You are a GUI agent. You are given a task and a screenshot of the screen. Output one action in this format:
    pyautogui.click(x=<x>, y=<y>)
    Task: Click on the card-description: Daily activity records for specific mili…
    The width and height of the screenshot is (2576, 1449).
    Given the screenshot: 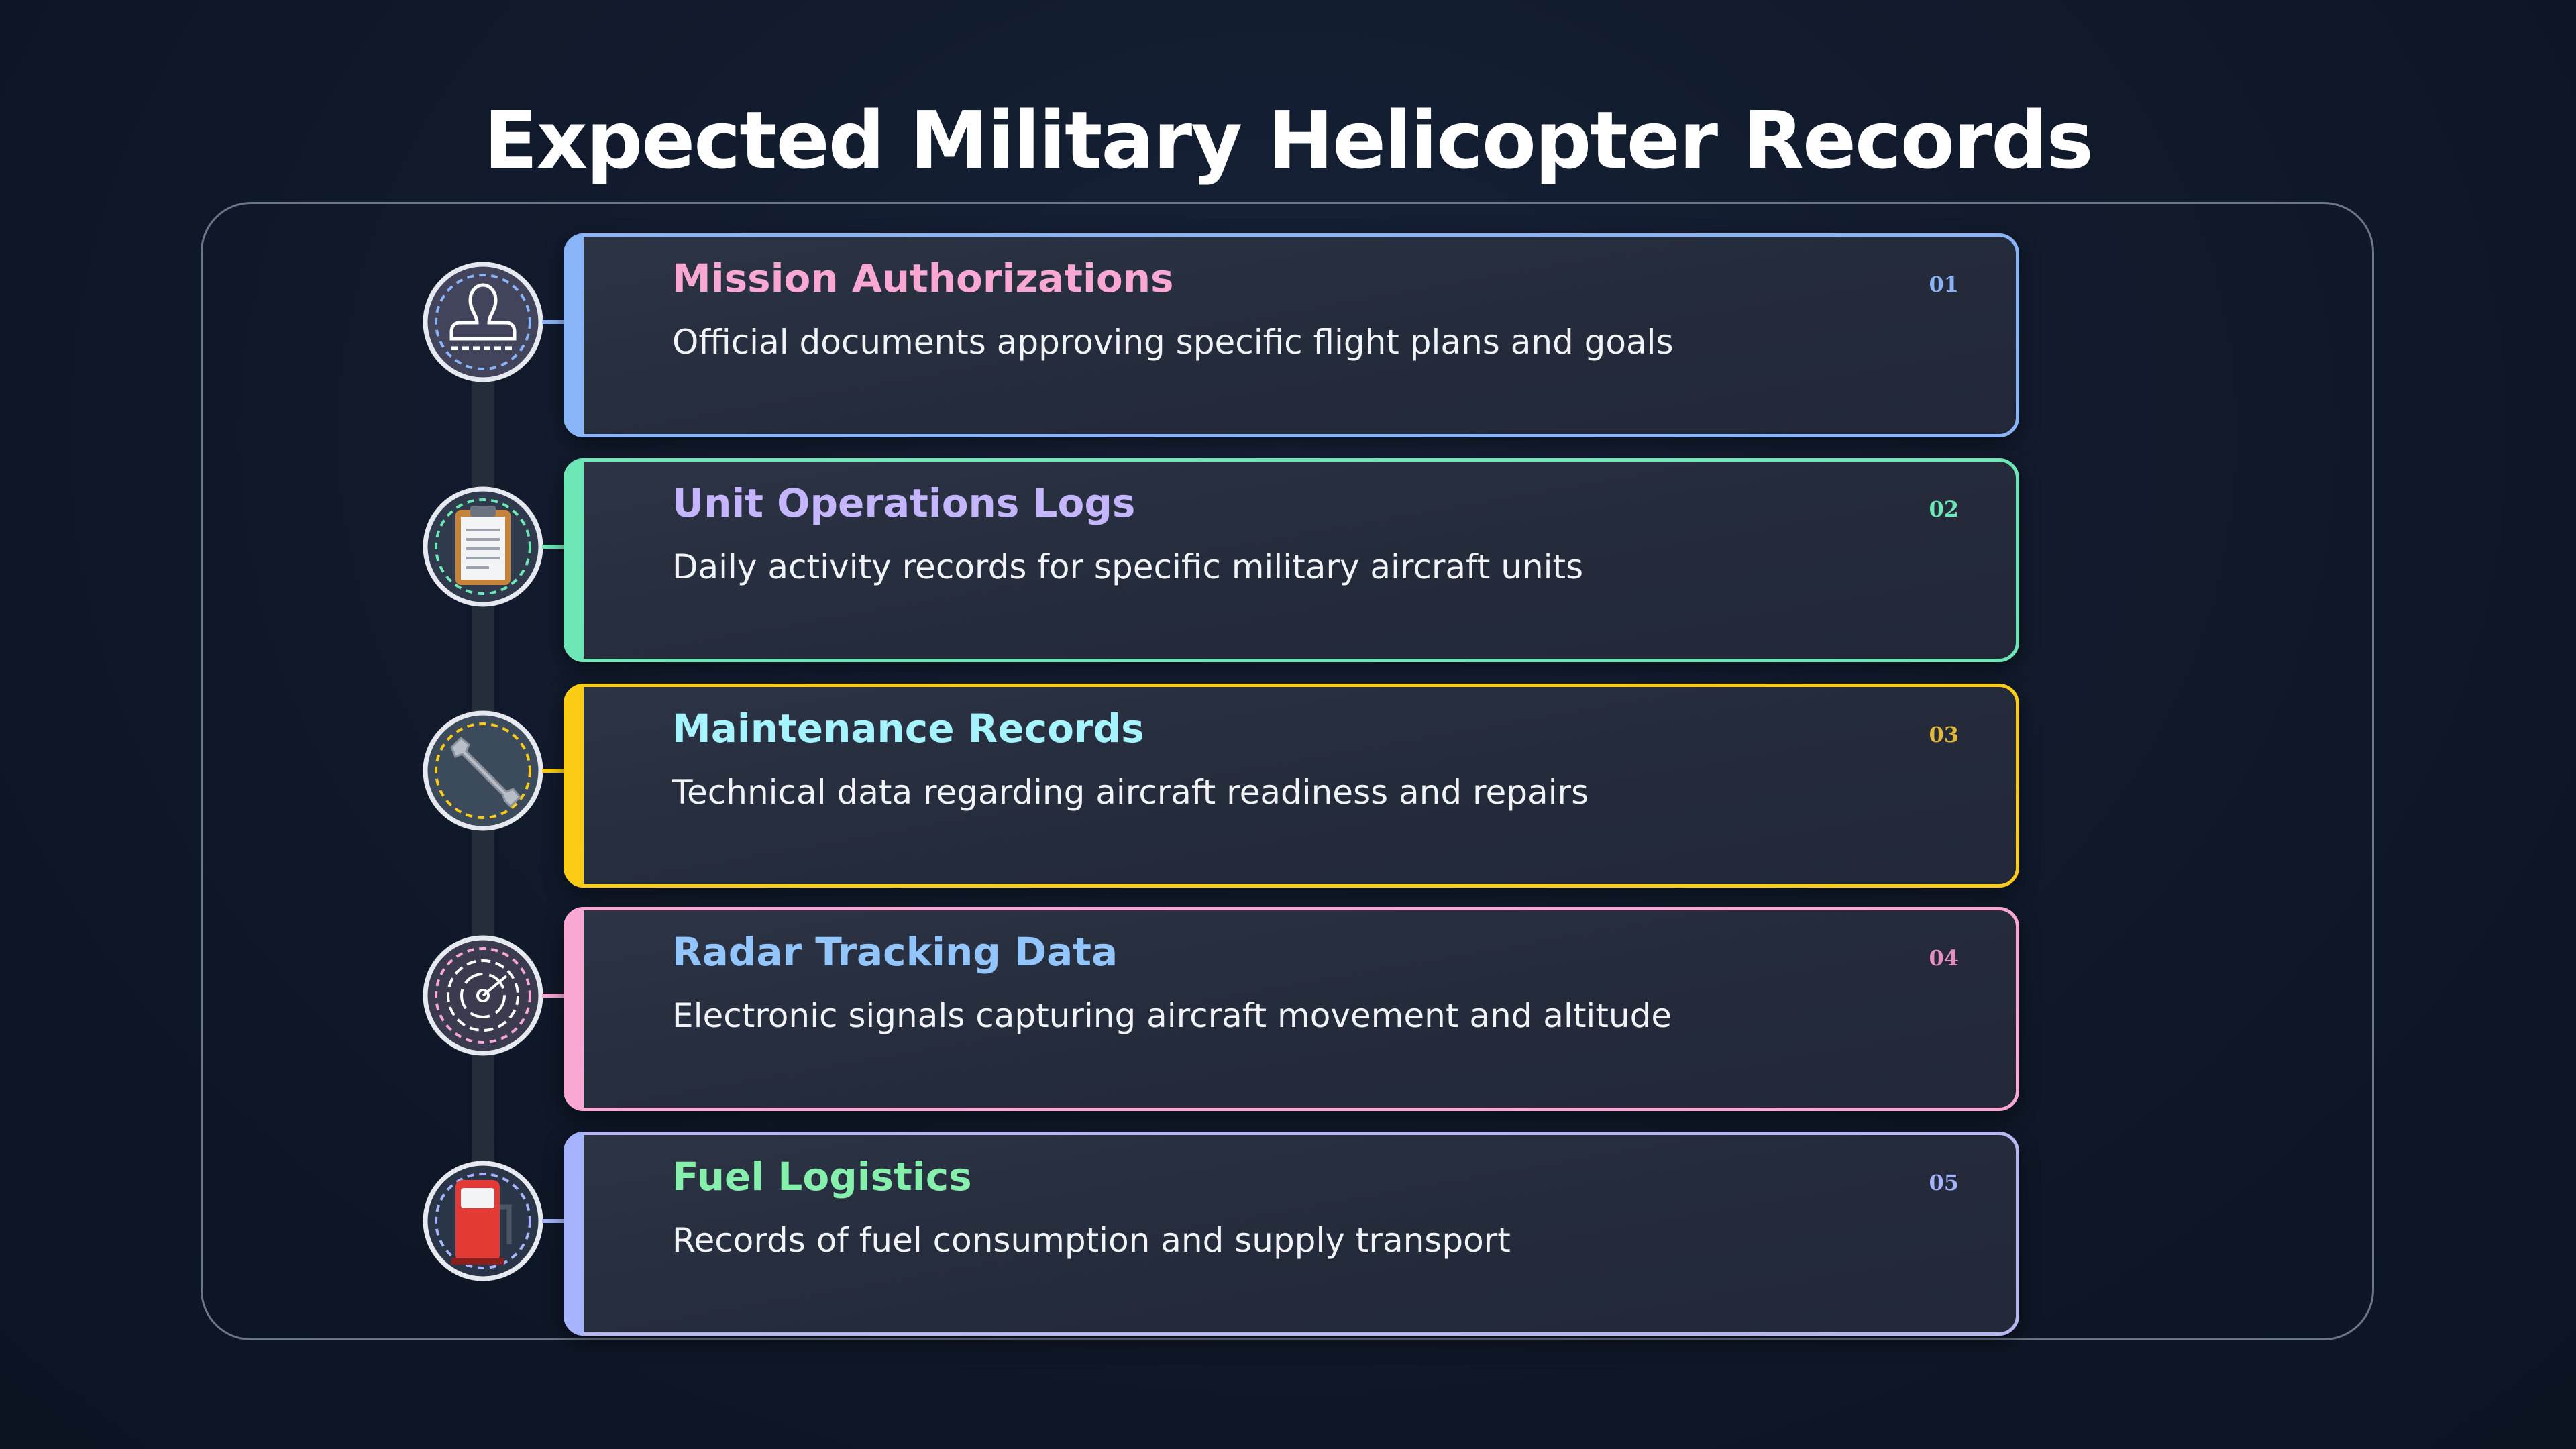 What is the action you would take?
    pyautogui.click(x=1128, y=566)
    